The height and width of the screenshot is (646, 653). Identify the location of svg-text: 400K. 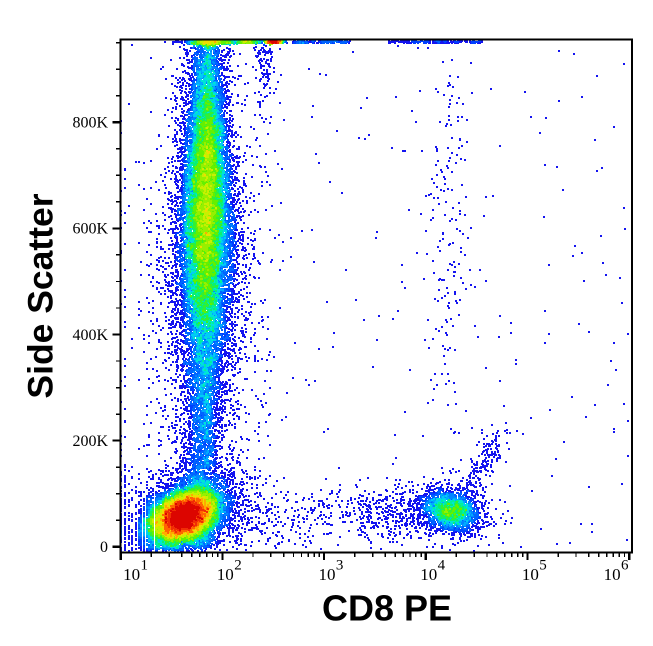
(90, 335).